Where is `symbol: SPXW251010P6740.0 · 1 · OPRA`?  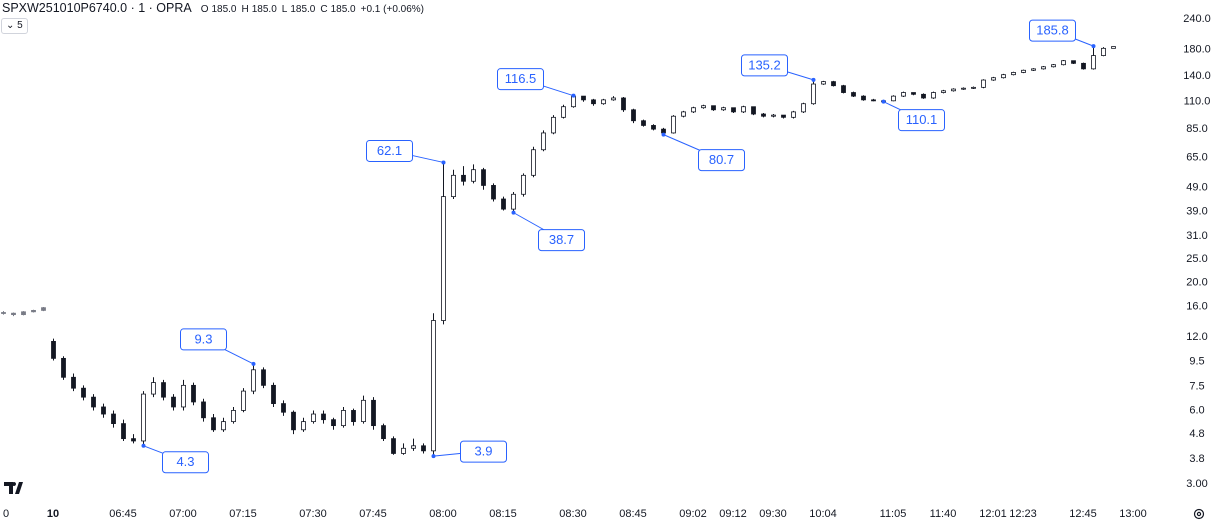
symbol: SPXW251010P6740.0 · 1 · OPRA is located at coordinates (97, 8).